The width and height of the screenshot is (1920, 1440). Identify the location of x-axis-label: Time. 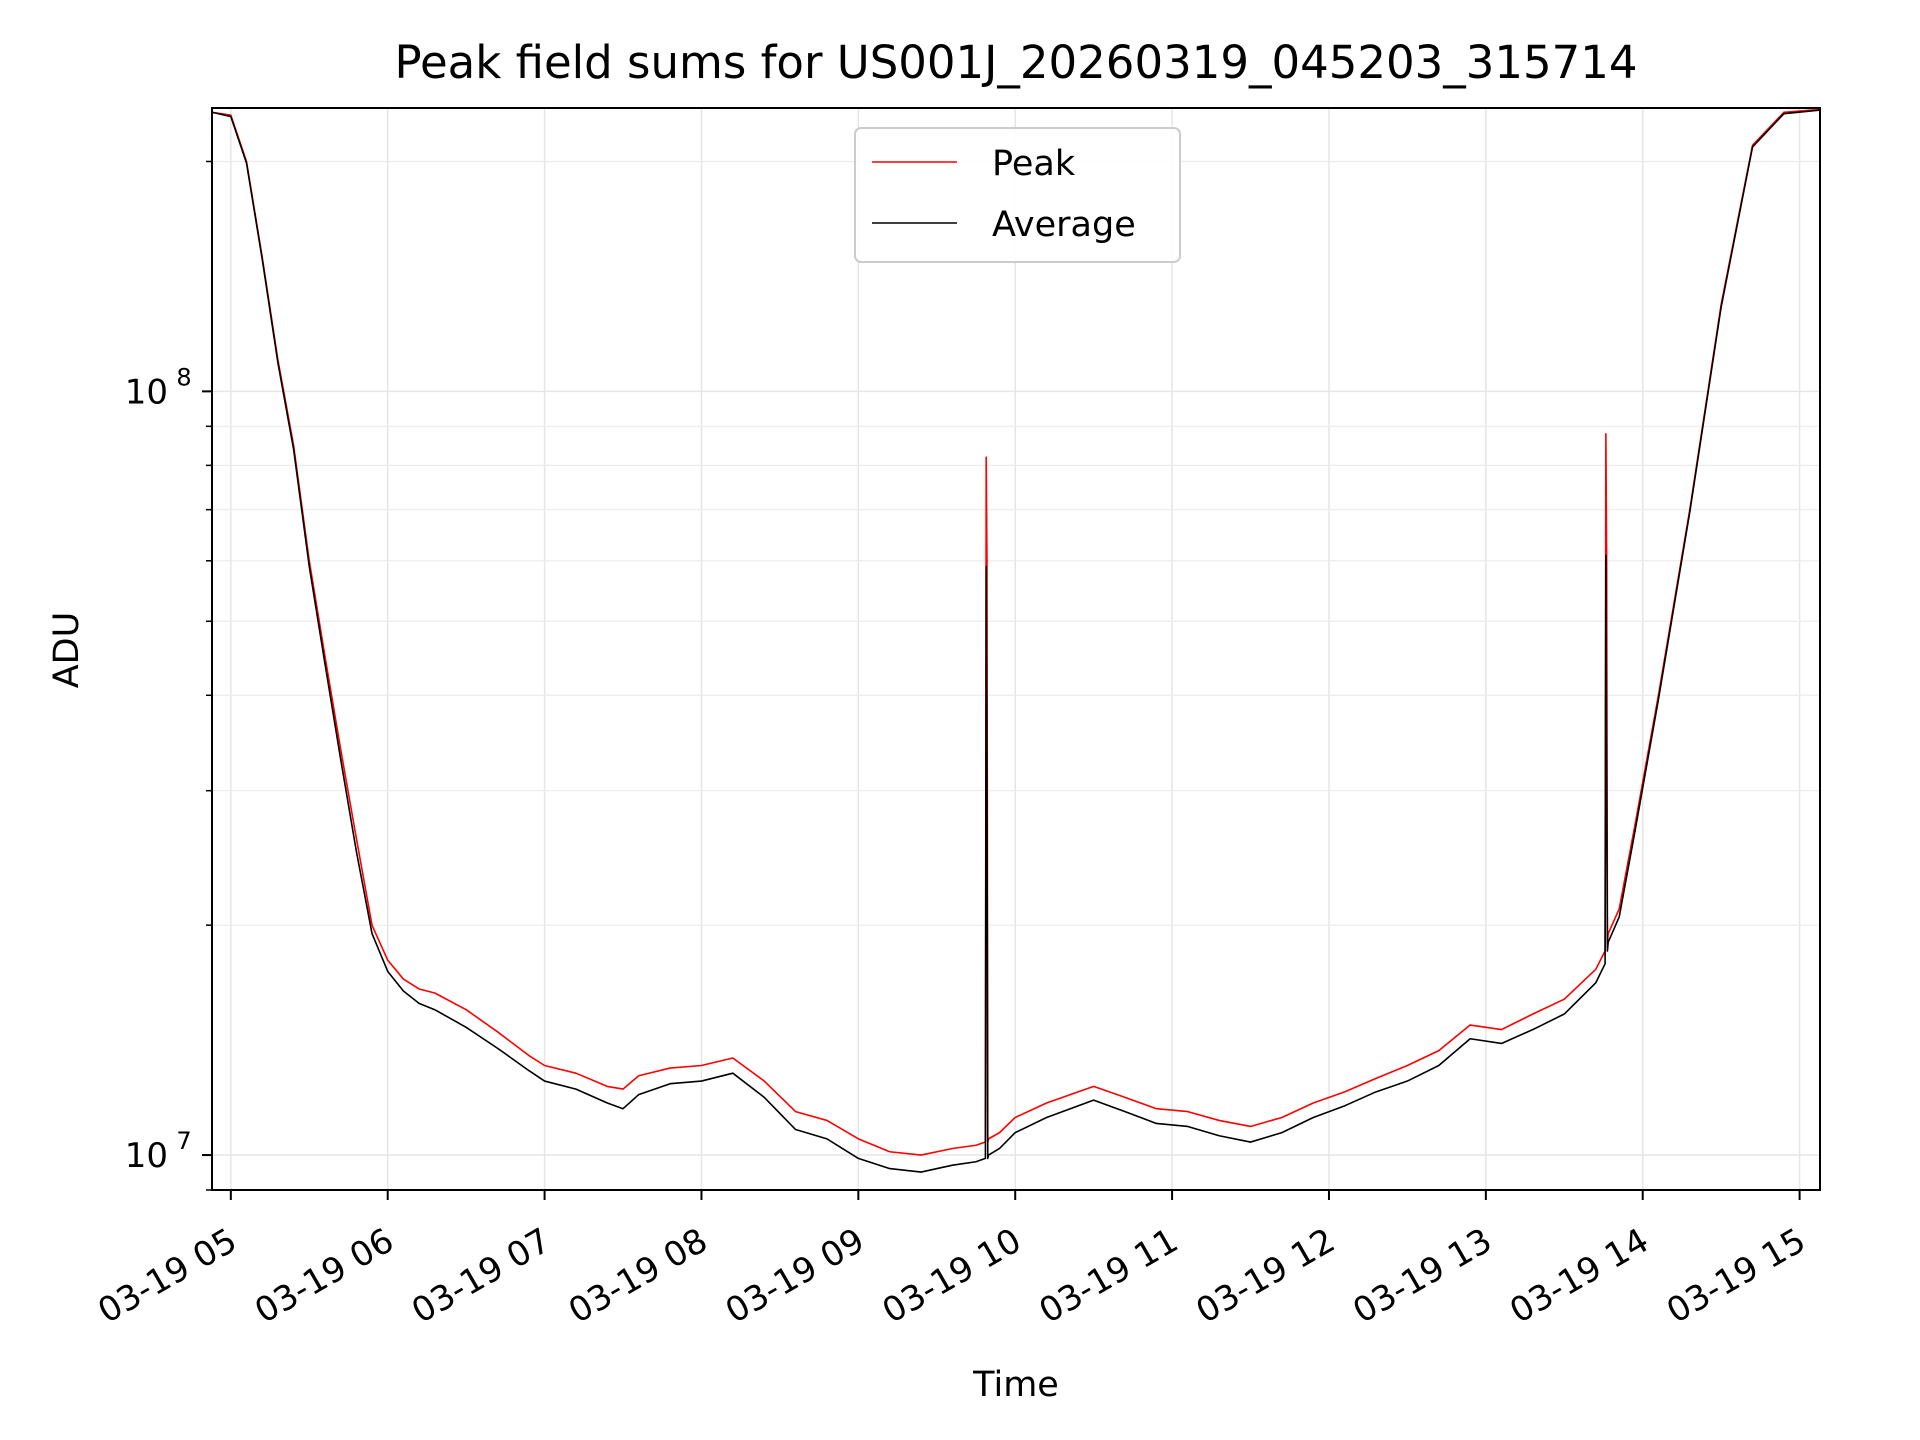
(1015, 1385).